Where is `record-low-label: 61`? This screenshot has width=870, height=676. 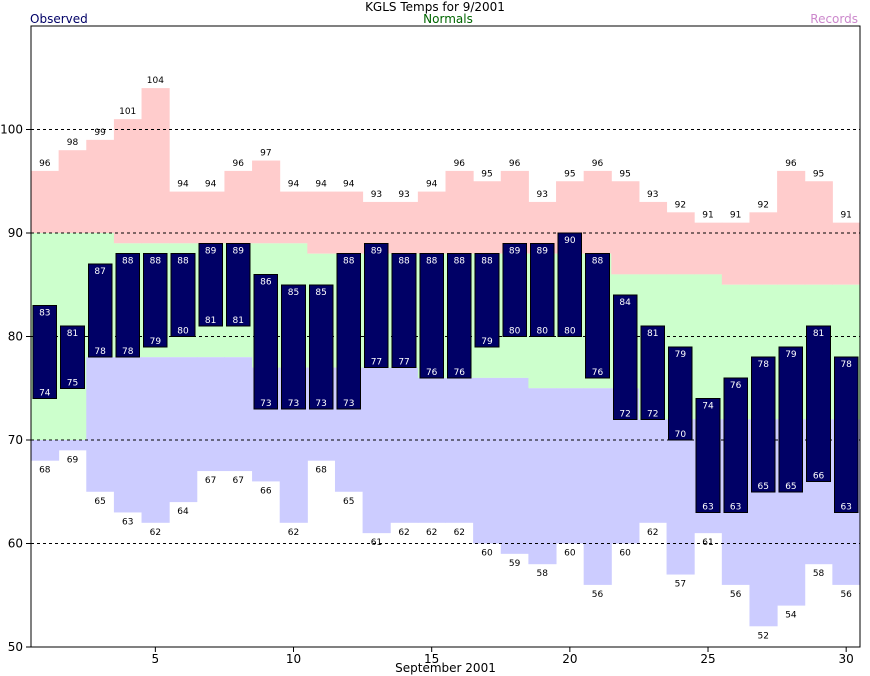
record-low-label: 61 is located at coordinates (376, 543).